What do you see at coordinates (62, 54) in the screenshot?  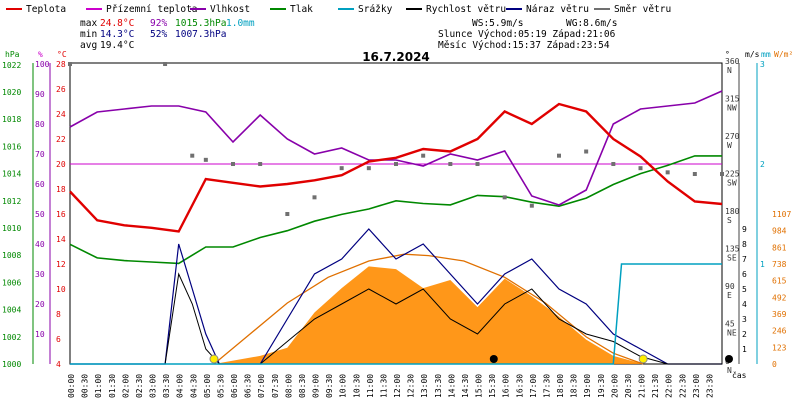 I see `temp-unit: °C` at bounding box center [62, 54].